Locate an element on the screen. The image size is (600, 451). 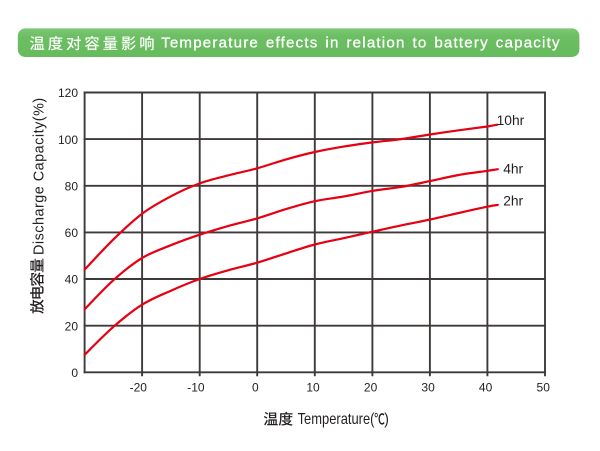
svg-text: 2hr is located at coordinates (513, 200).